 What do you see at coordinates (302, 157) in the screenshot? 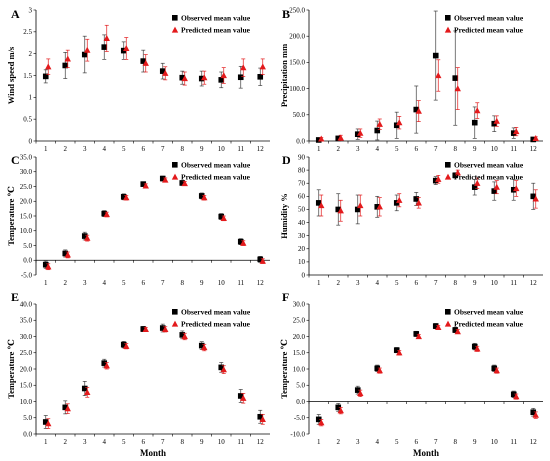
I see `panel-d-y-tick-label: 90` at bounding box center [302, 157].